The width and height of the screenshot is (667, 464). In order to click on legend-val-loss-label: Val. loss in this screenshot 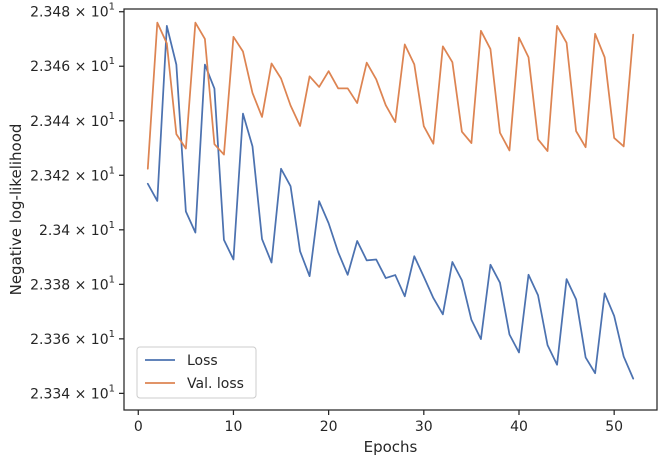, I will do `click(215, 384)`.